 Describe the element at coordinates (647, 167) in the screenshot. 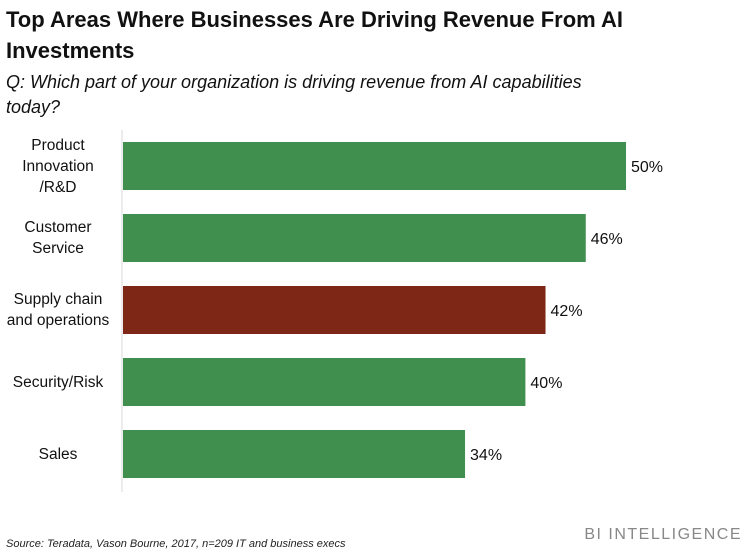

I see `data-label: 50%` at that location.